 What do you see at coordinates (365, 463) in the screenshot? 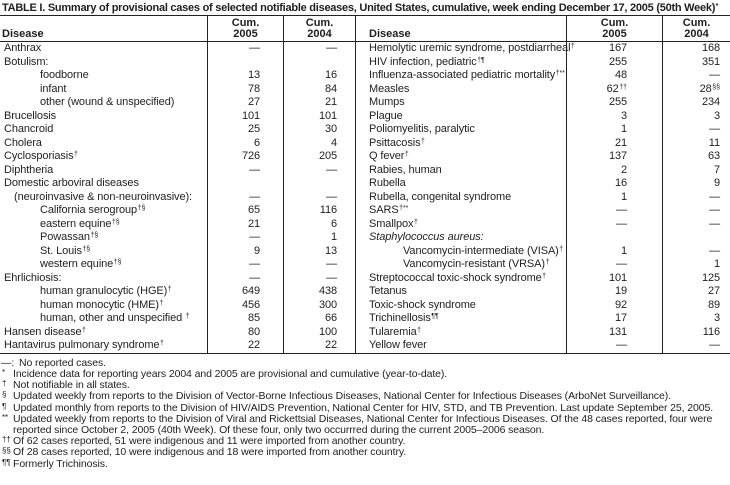
I see `footnote: ¶¶ Formerly Trichinosis.` at bounding box center [365, 463].